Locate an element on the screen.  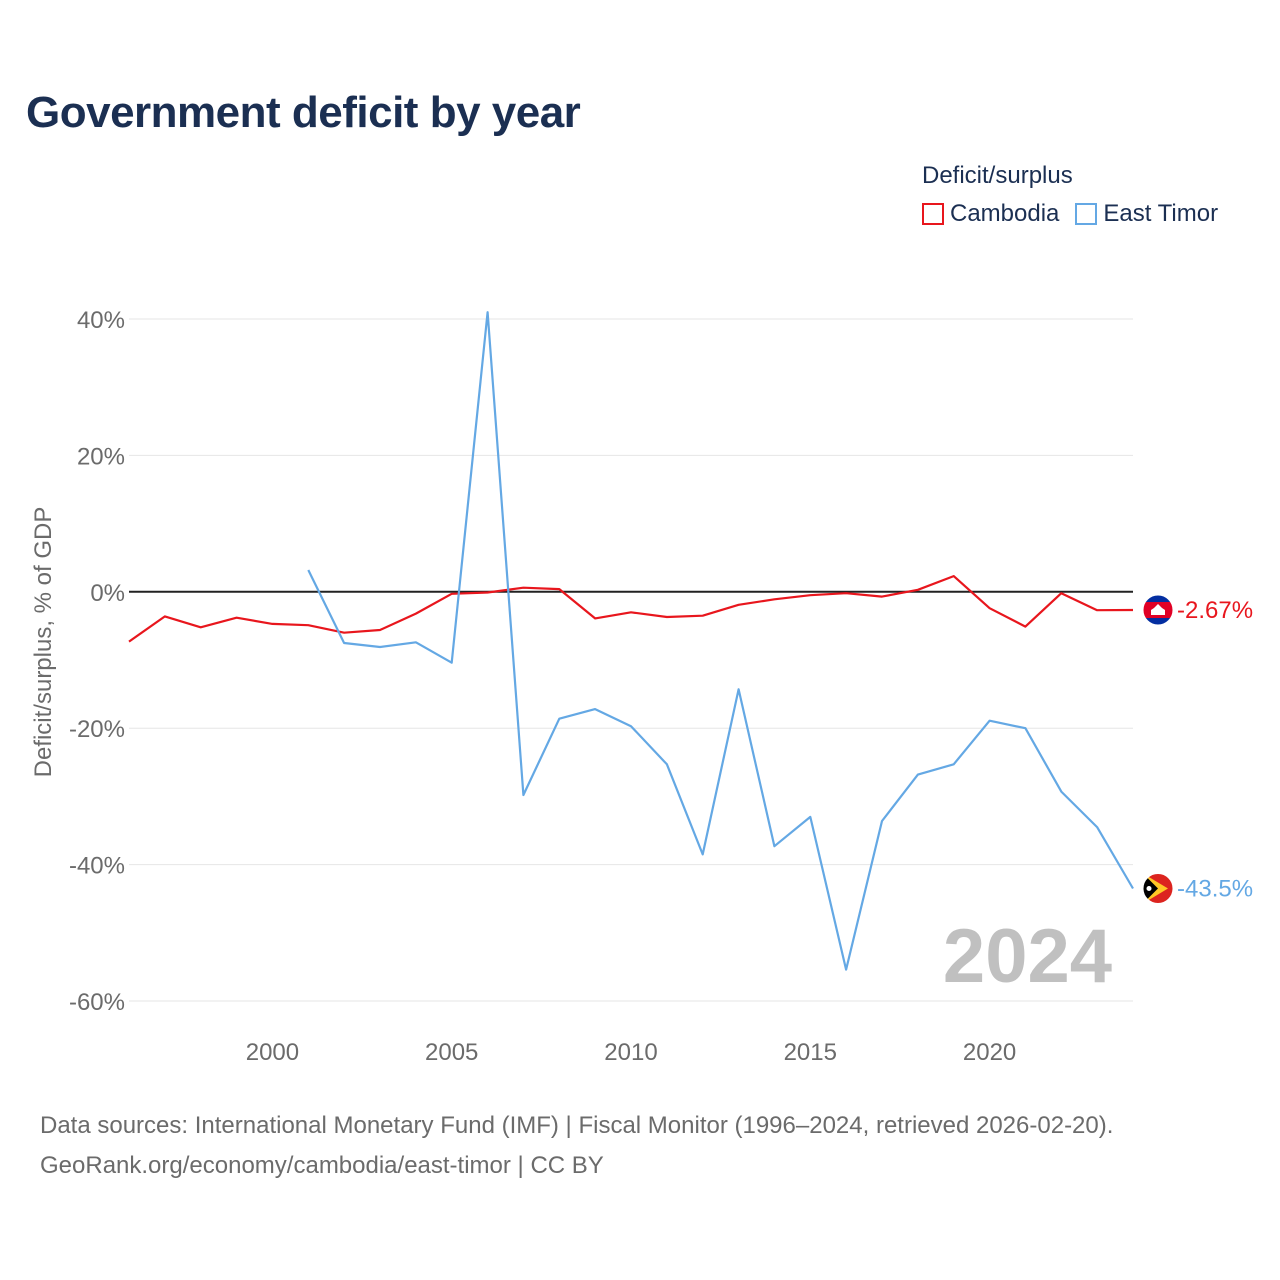
series-line-cambodia is located at coordinates (631, 608).